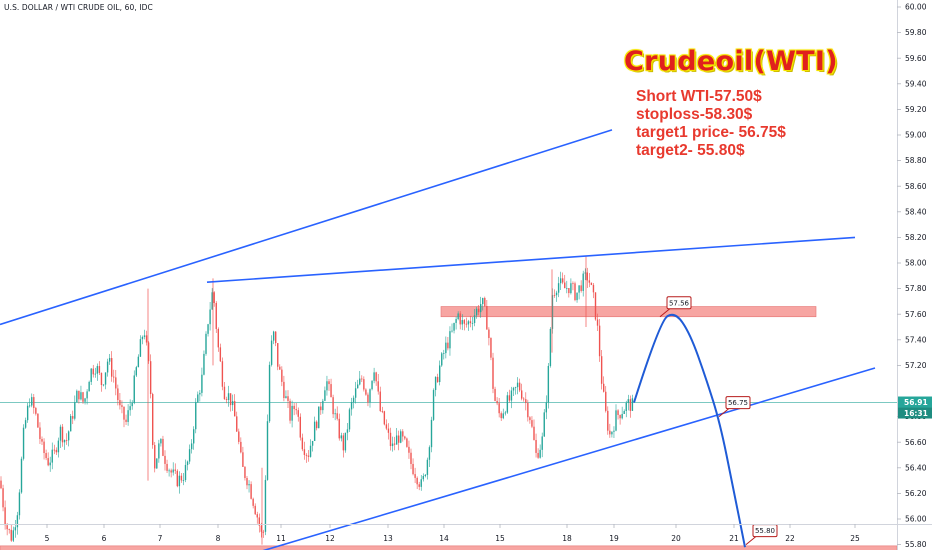 The image size is (932, 550). What do you see at coordinates (916, 83) in the screenshot?
I see `y-tick-label-3: 59.40` at bounding box center [916, 83].